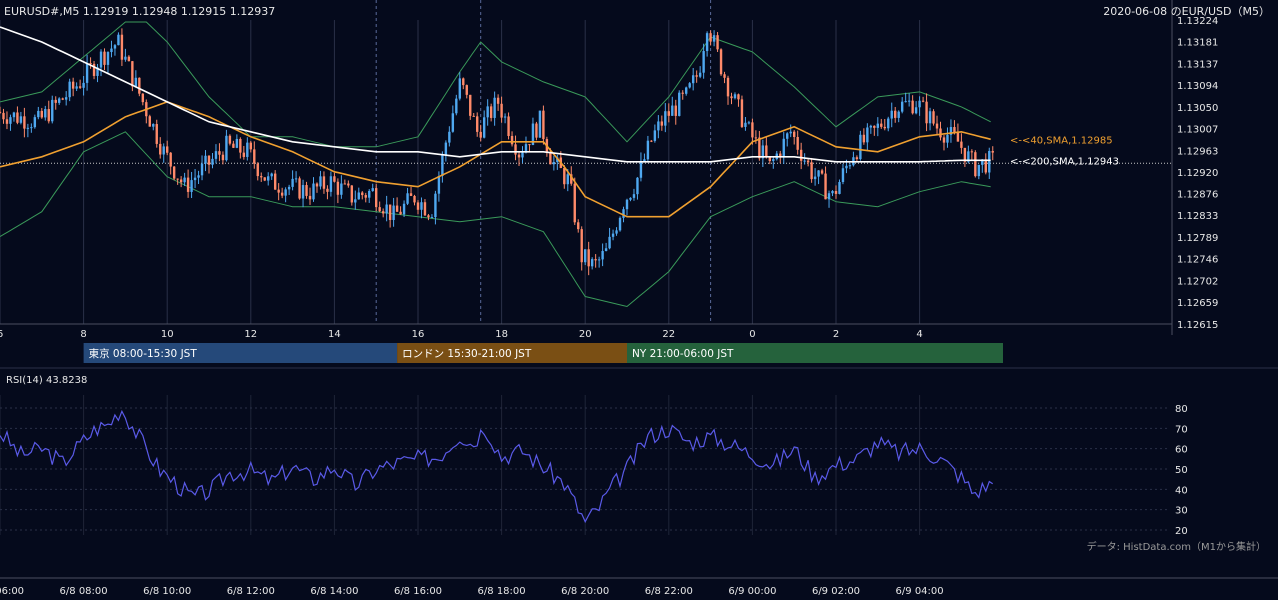 Image resolution: width=1278 pixels, height=600 pixels. Describe the element at coordinates (1197, 195) in the screenshot. I see `price-tick-label: 1.12876` at that location.